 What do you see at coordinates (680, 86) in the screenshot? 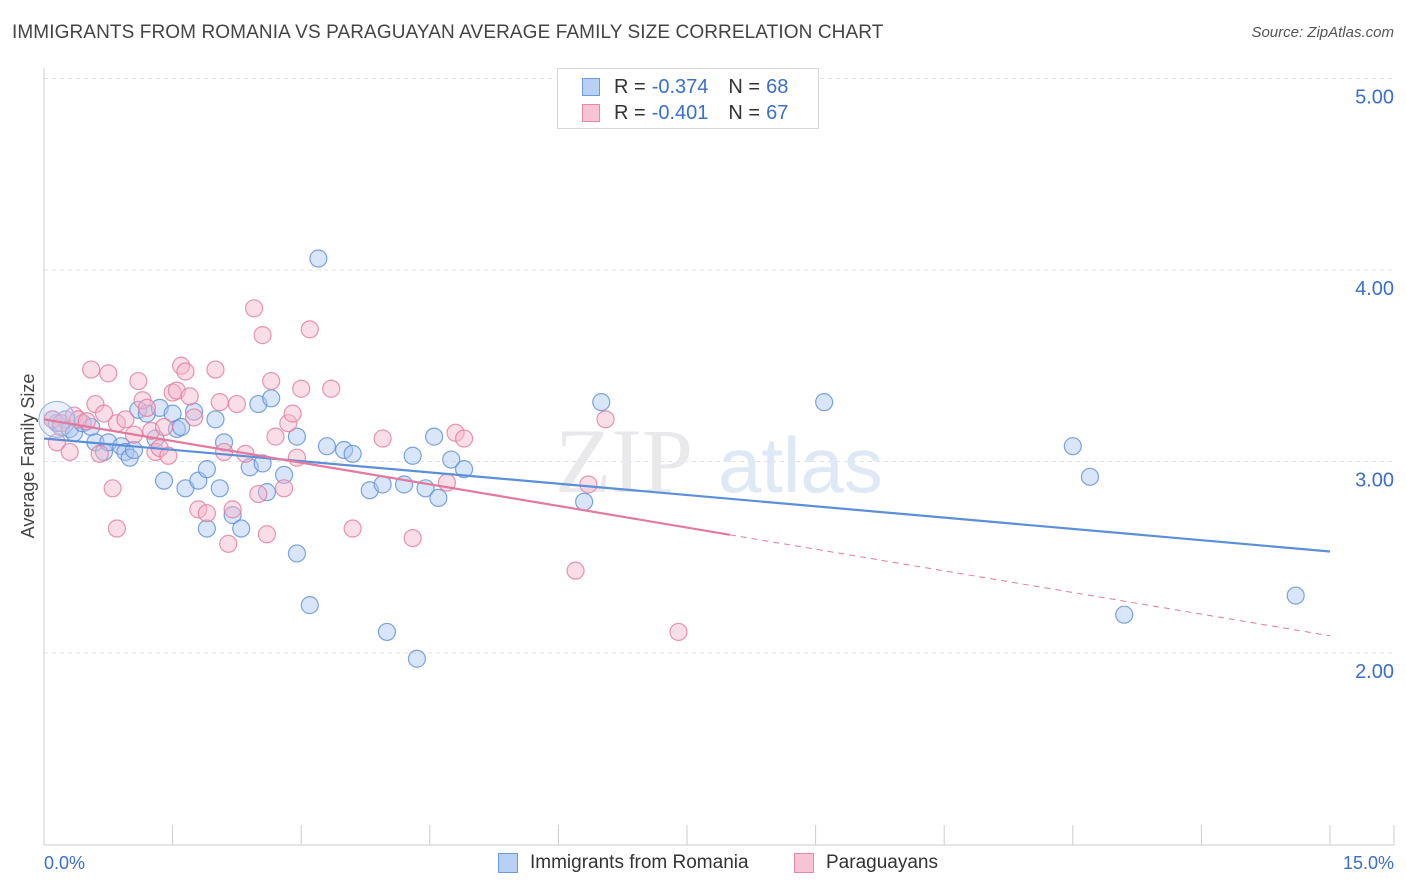
I see `legend-r-value: -0.374` at bounding box center [680, 86].